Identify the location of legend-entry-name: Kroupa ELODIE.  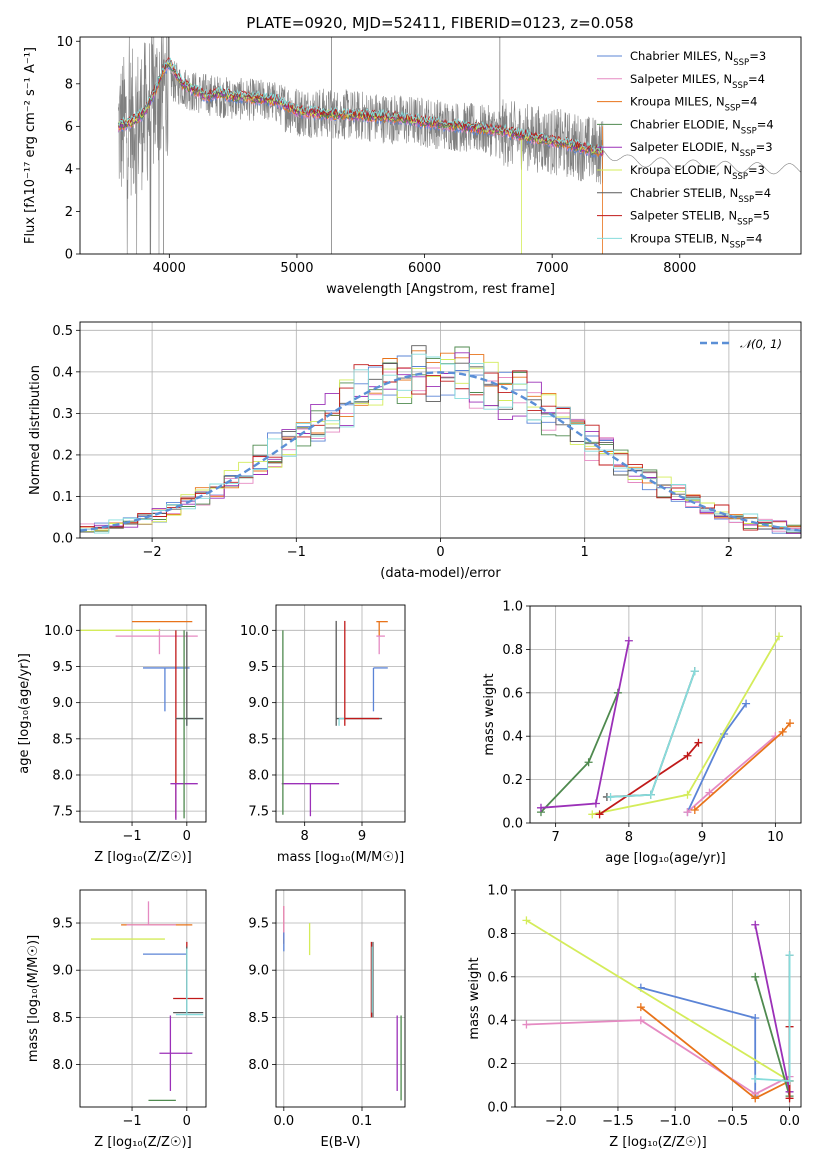
(673, 170).